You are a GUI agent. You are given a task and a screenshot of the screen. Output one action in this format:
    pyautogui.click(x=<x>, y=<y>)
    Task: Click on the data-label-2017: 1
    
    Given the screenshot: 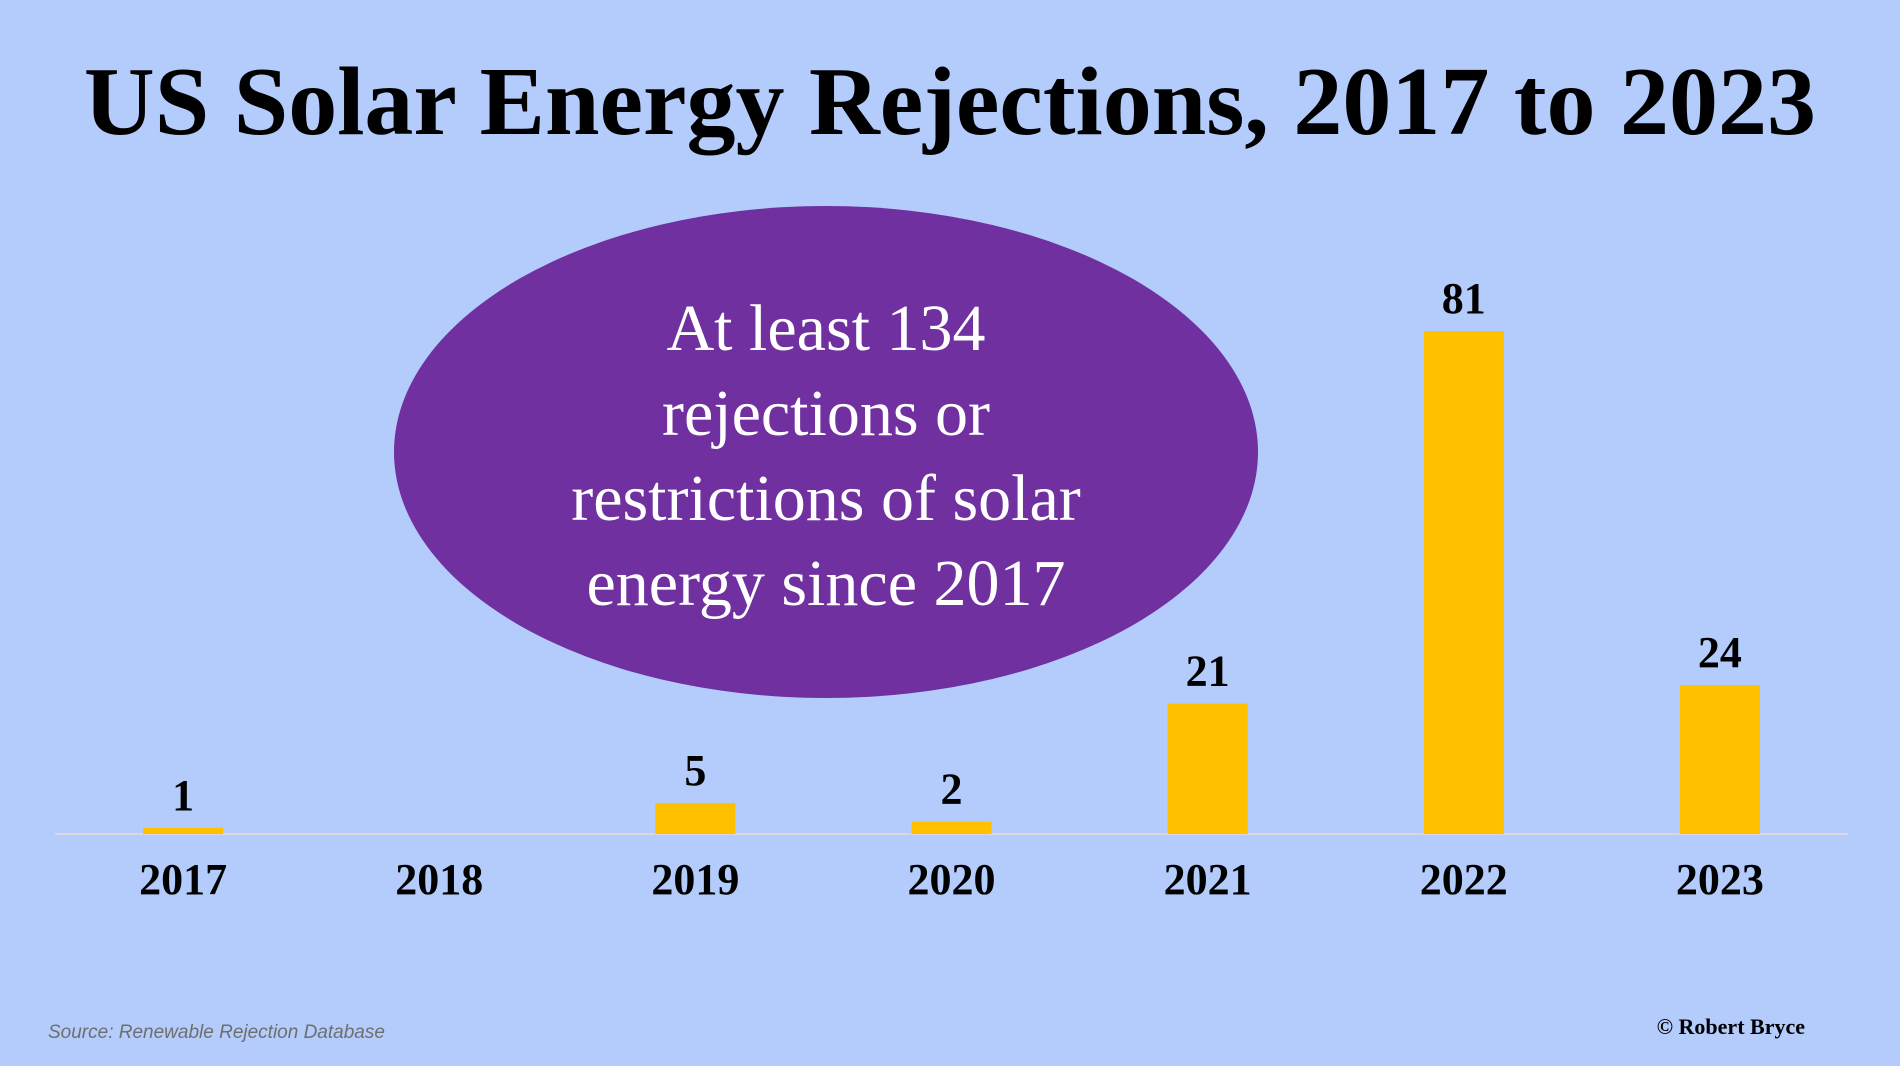 What is the action you would take?
    pyautogui.click(x=183, y=795)
    